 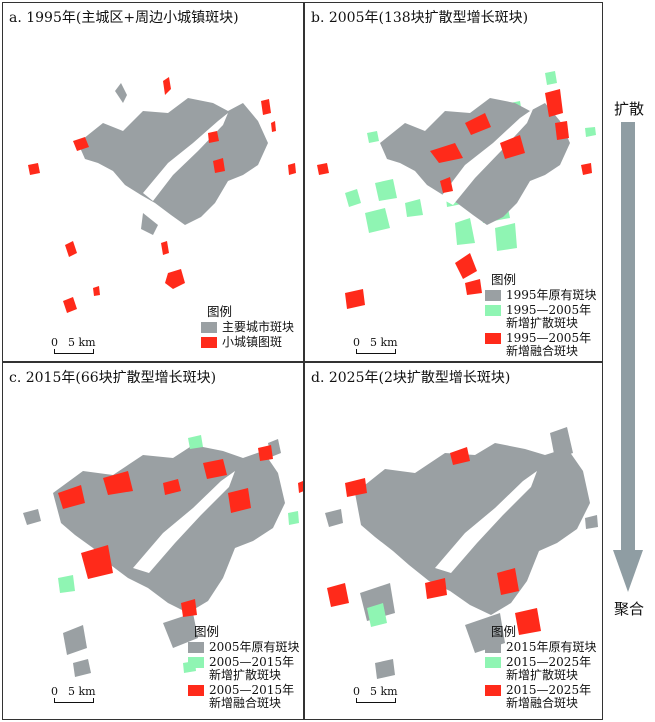 What do you see at coordinates (628, 109) in the screenshot?
I see `arrow-top-label: 扩散` at bounding box center [628, 109].